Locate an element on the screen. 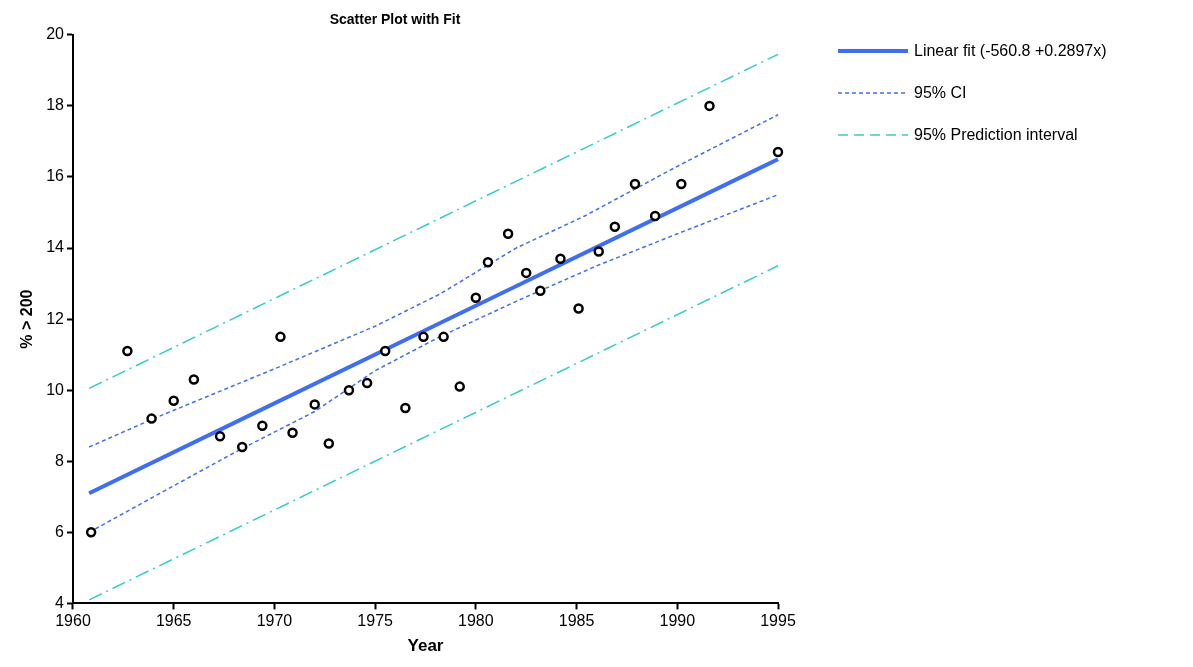 The height and width of the screenshot is (667, 1193). y-tick-label: 20 is located at coordinates (55, 34).